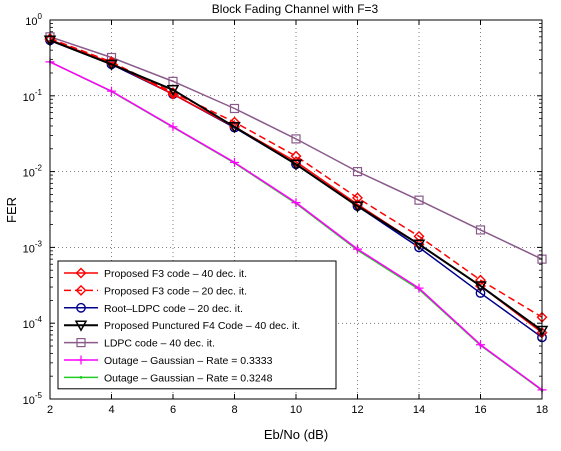  What do you see at coordinates (39, 92) in the screenshot?
I see `y-tick-exponent: -1` at bounding box center [39, 92].